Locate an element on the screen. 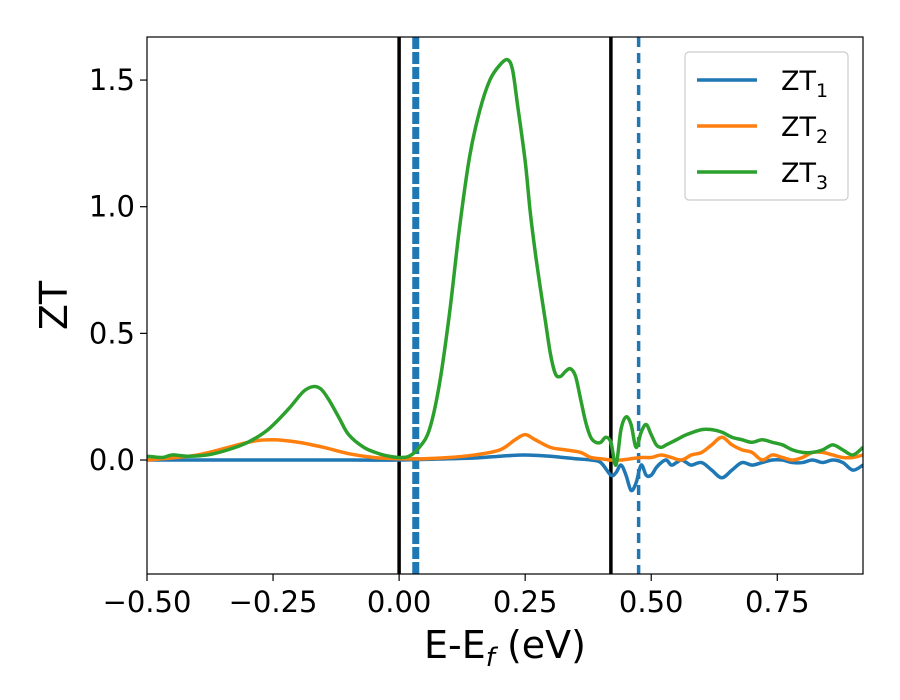 This screenshot has height=700, width=900. legend-item-zt3: ZT3 is located at coordinates (762, 176).